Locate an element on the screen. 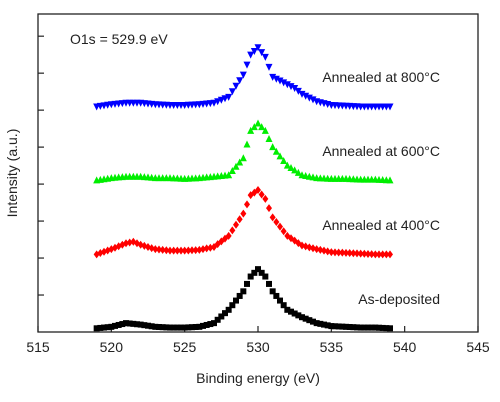 This screenshot has width=500, height=402. x-tick-label: 515 is located at coordinates (38, 347).